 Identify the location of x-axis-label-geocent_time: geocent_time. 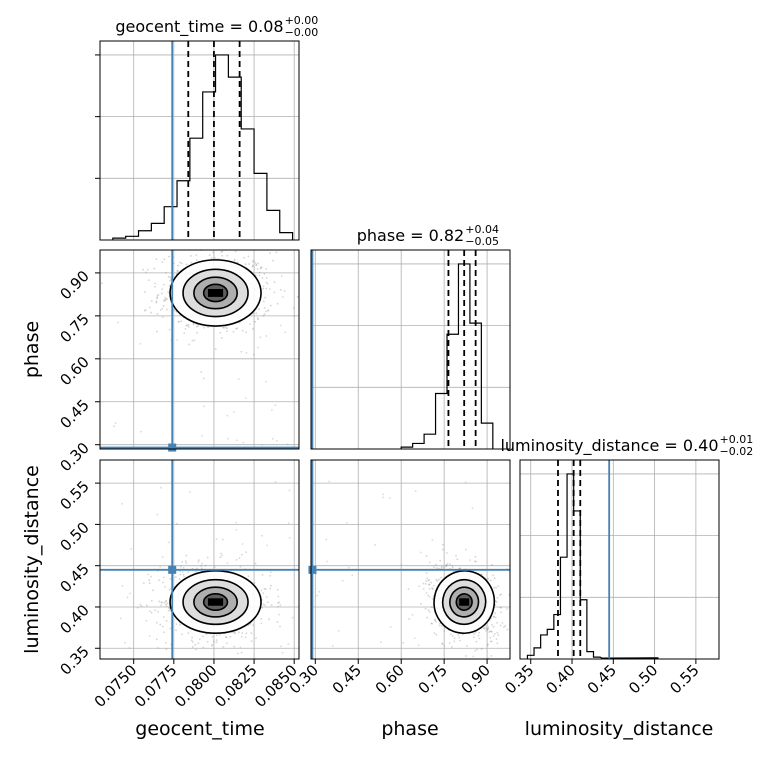
(199, 729).